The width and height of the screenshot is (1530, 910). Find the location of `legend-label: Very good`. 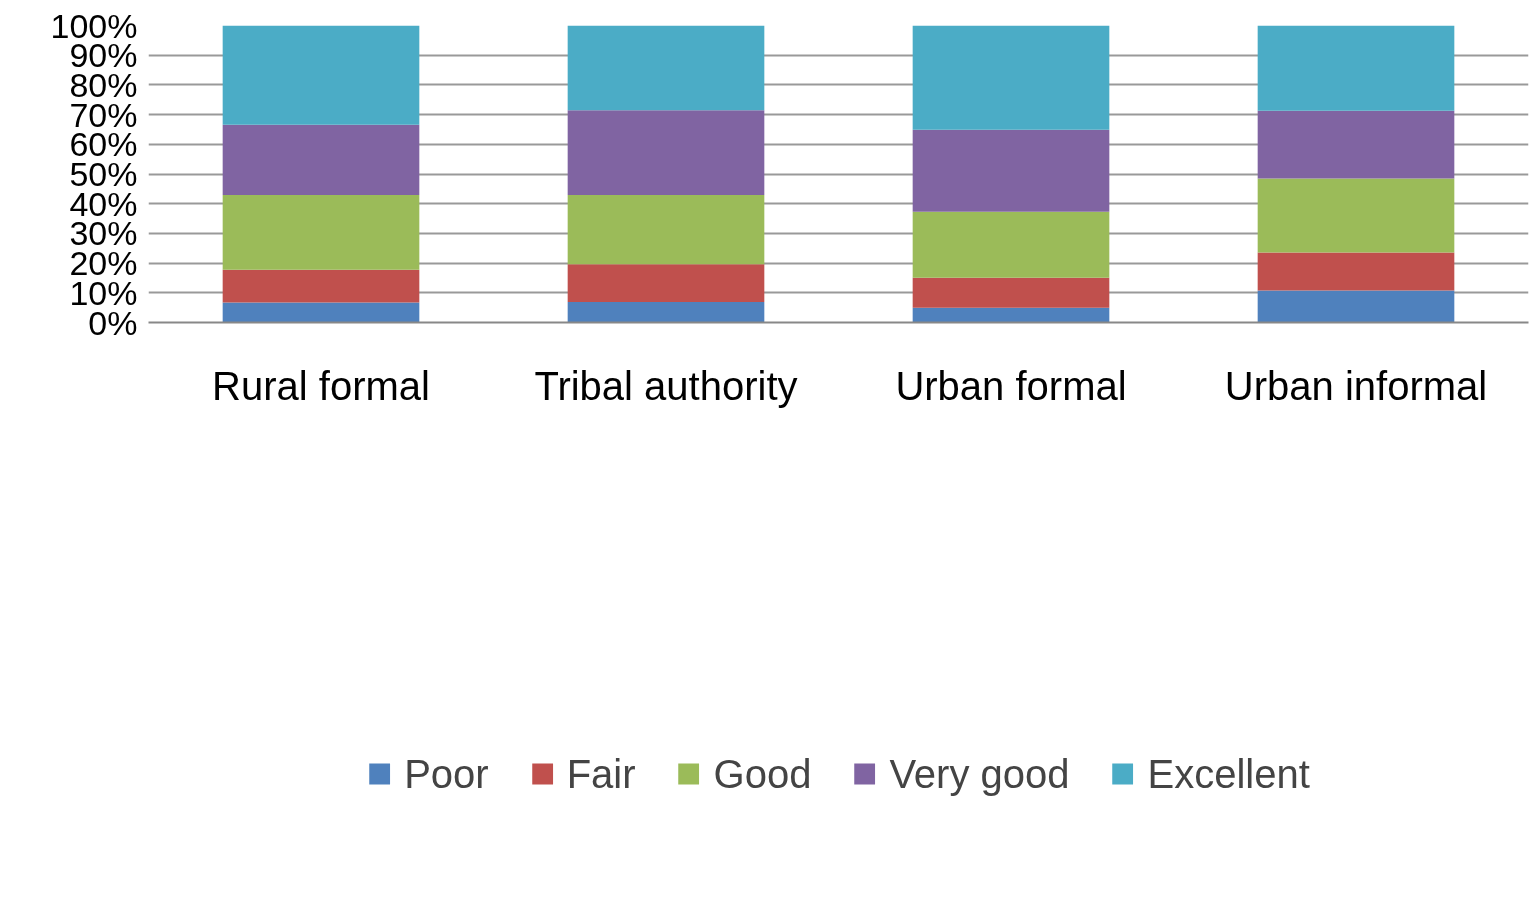

legend-label: Very good is located at coordinates (979, 774).